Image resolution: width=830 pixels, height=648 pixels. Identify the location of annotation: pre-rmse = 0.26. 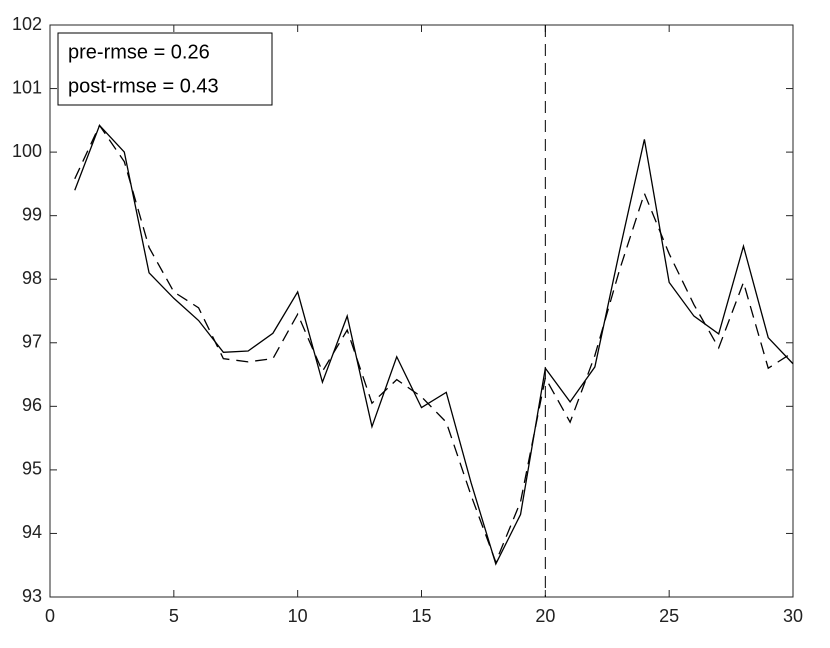
(139, 52).